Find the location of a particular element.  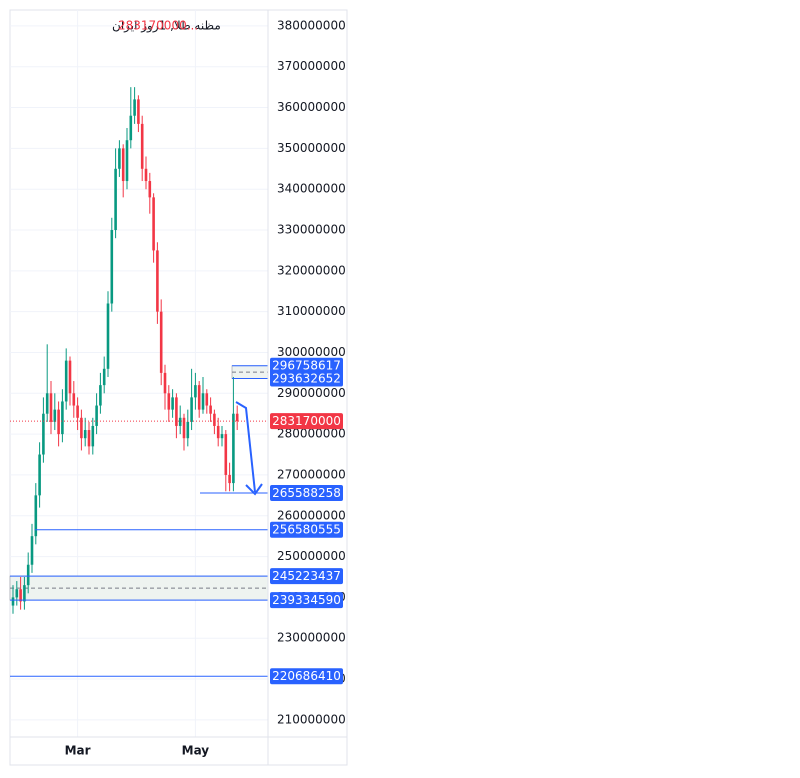

y-tick-label: 380000000 is located at coordinates (311, 25).